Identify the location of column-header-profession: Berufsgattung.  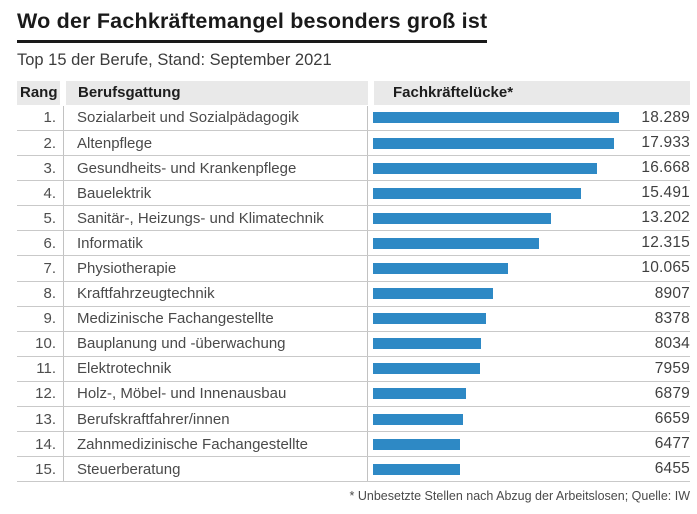
(217, 92).